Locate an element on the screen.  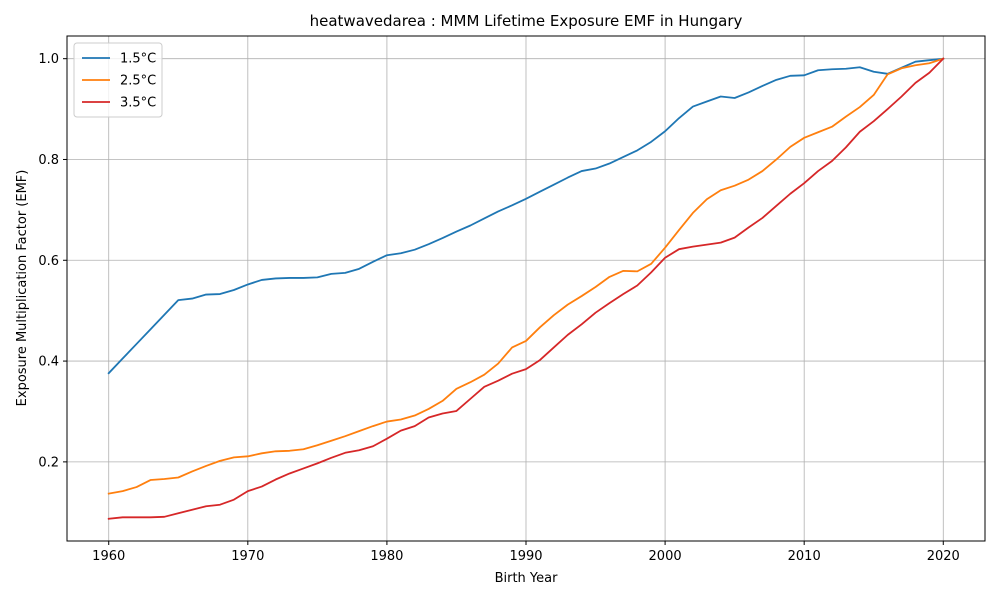
legend-box is located at coordinates (118, 80).